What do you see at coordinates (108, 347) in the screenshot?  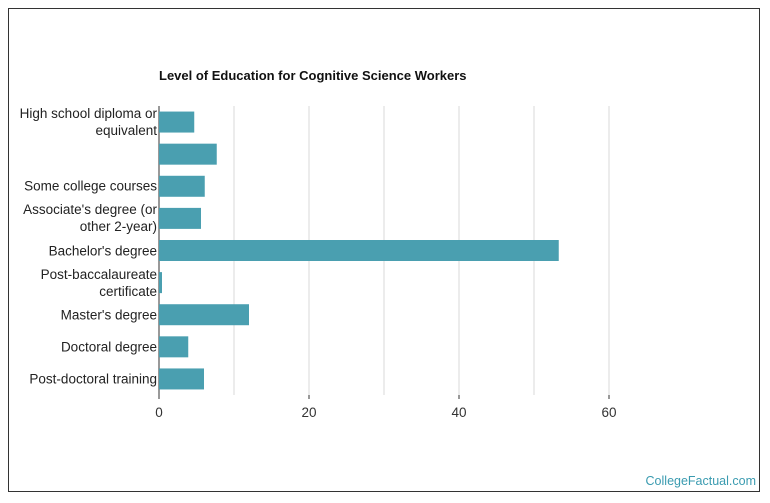 I see `y-tick-label: Doctoral degree` at bounding box center [108, 347].